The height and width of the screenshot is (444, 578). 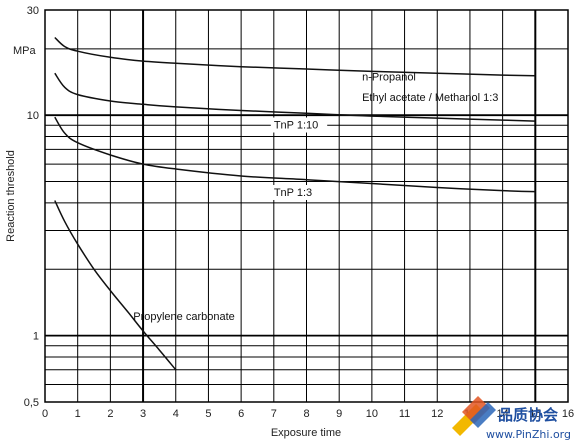 What do you see at coordinates (535, 414) in the screenshot?
I see `x-tick-label: 15` at bounding box center [535, 414].